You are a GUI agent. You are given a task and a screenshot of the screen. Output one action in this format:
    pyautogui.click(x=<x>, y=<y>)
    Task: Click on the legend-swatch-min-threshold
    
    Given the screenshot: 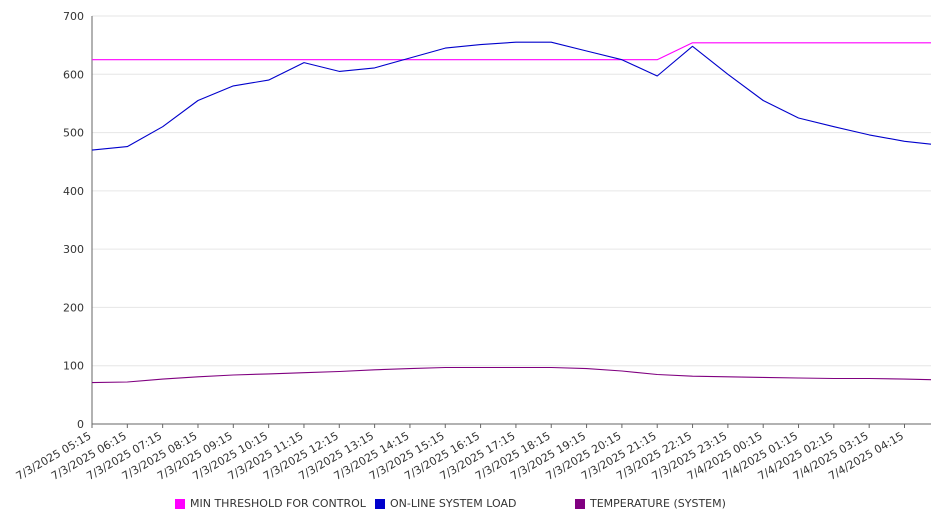 What is the action you would take?
    pyautogui.click(x=180, y=503)
    